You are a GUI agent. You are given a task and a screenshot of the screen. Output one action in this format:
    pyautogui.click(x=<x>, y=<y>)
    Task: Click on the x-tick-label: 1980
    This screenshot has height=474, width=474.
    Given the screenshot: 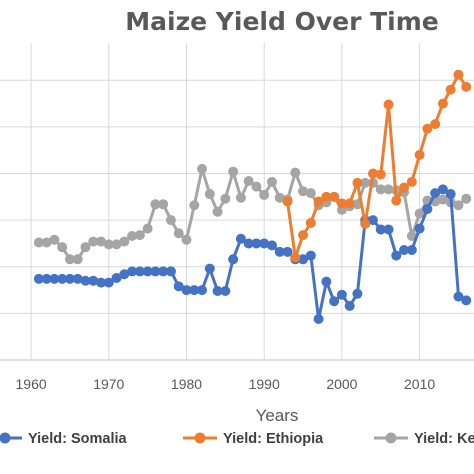 What is the action you would take?
    pyautogui.click(x=186, y=384)
    